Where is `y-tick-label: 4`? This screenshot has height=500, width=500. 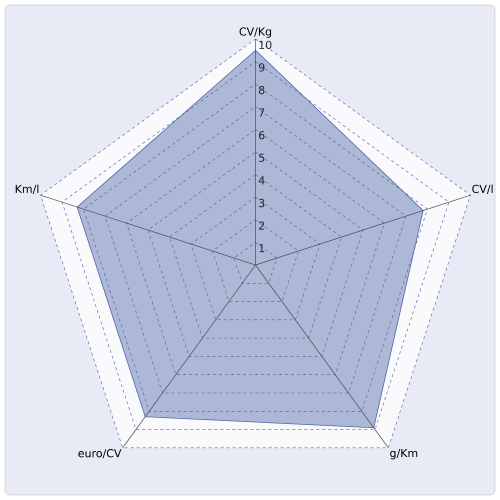 y-tick-label: 4 is located at coordinates (261, 180).